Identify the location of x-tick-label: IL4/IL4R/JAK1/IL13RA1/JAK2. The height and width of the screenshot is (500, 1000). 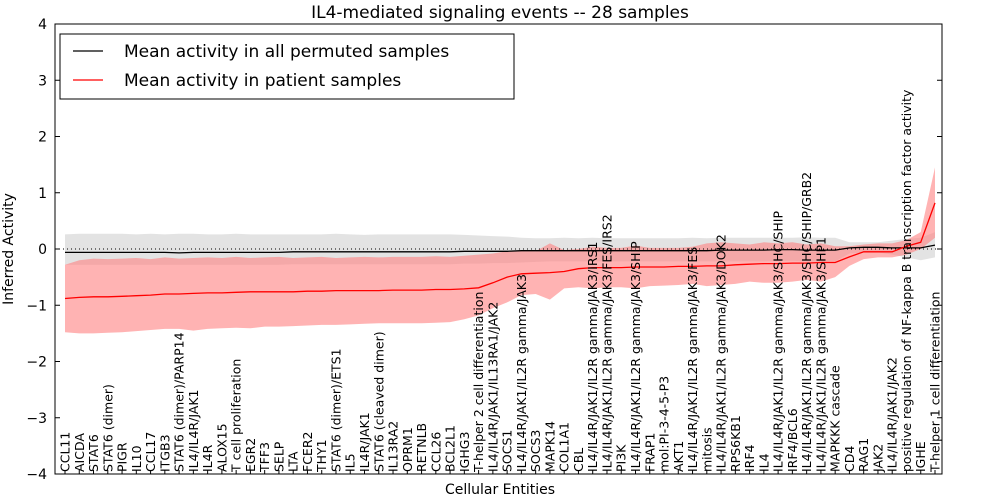
(492, 387).